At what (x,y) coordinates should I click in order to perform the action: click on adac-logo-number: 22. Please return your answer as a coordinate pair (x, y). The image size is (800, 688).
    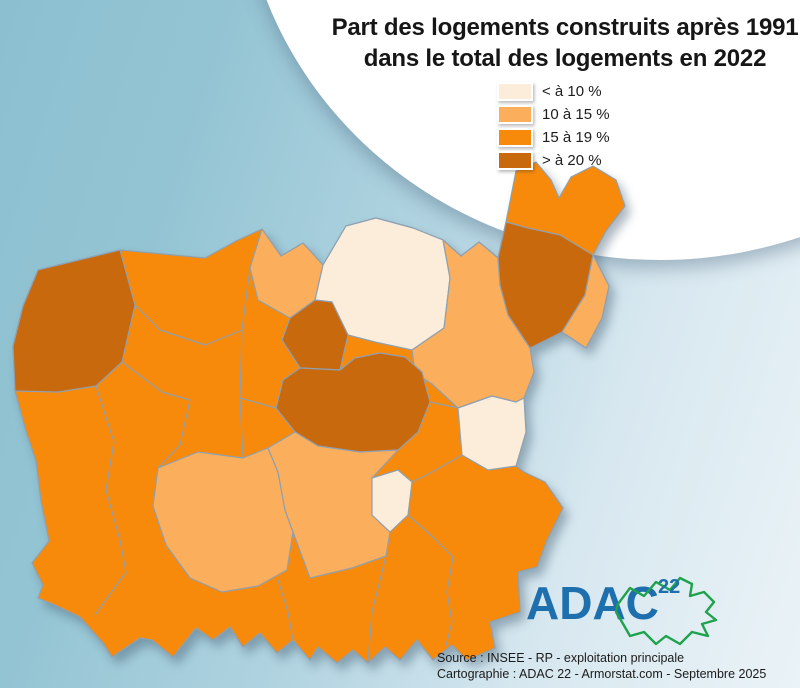
    Looking at the image, I should click on (669, 587).